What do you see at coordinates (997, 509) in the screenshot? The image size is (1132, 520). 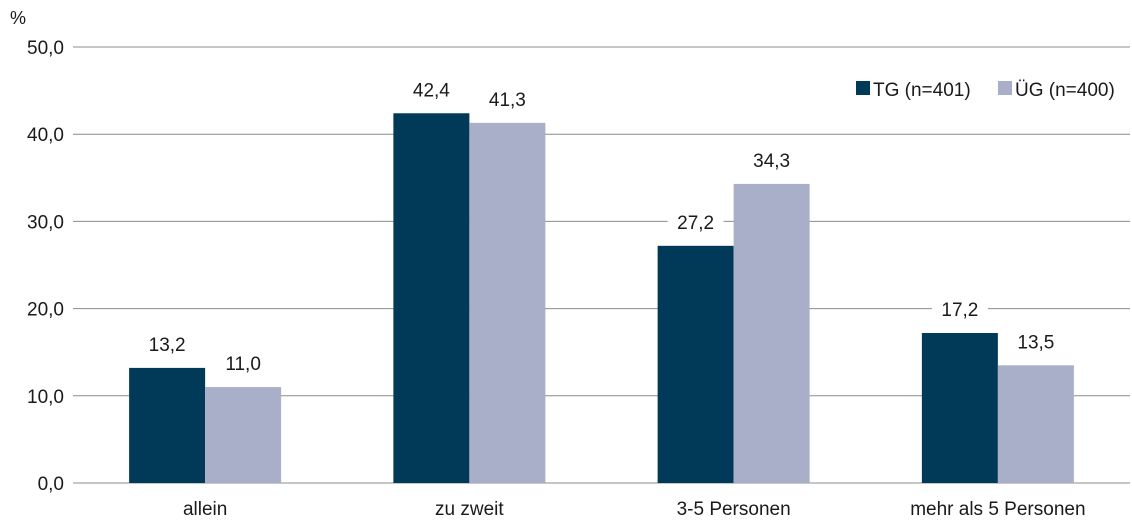 I see `x-category-label: mehr als 5 Personen` at bounding box center [997, 509].